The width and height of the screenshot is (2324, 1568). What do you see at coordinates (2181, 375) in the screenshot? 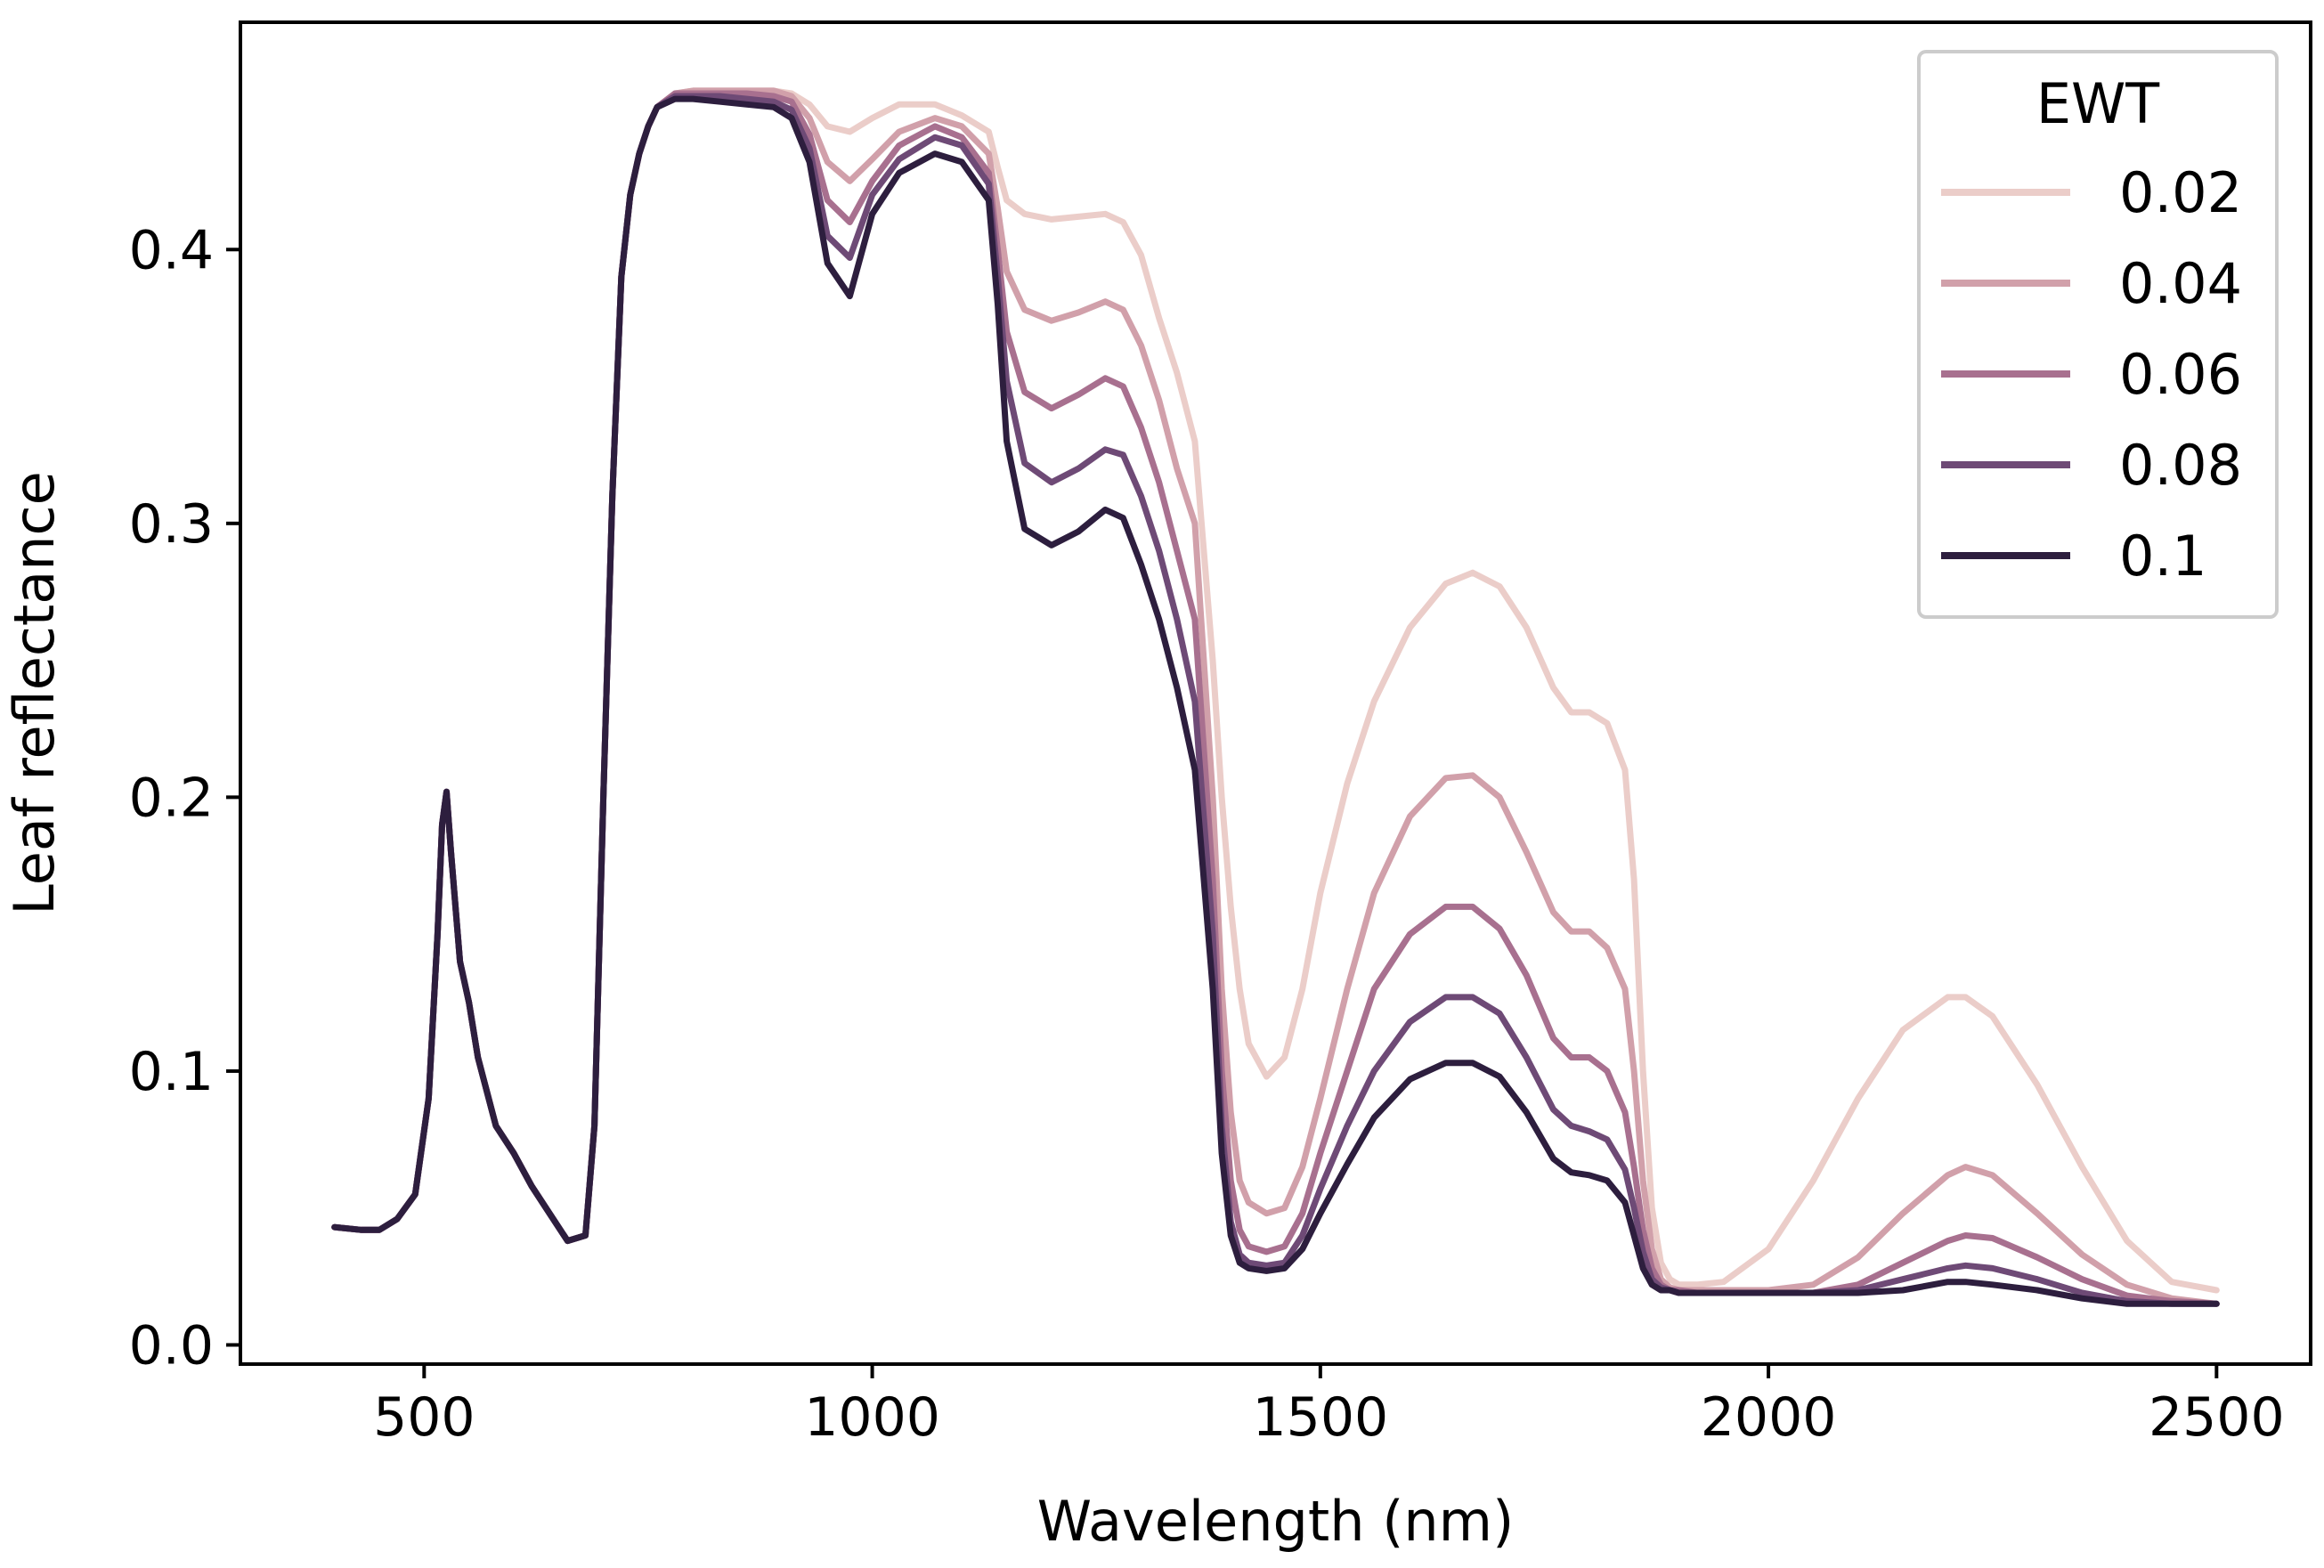
I see `legend-label: 0.06` at bounding box center [2181, 375].